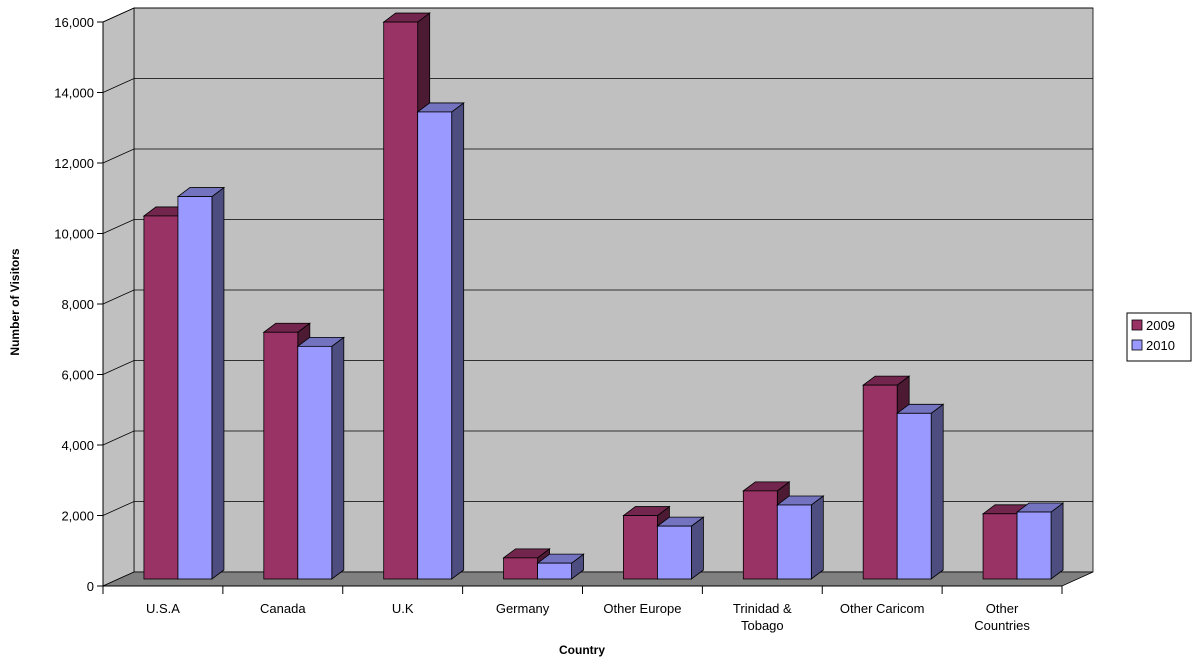 Image resolution: width=1195 pixels, height=664 pixels. I want to click on y-tick-label: 0, so click(90, 586).